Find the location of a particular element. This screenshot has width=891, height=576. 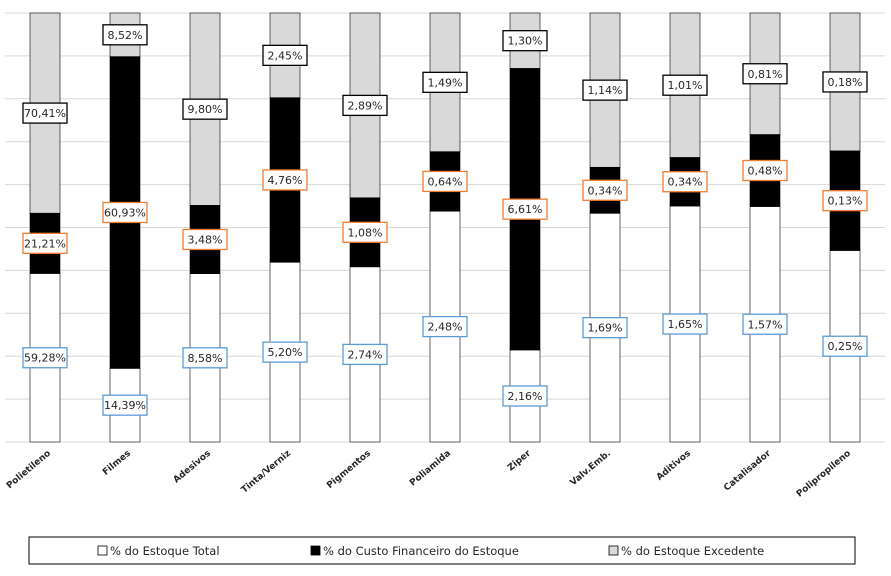

data-label: 21,21% is located at coordinates (45, 243).